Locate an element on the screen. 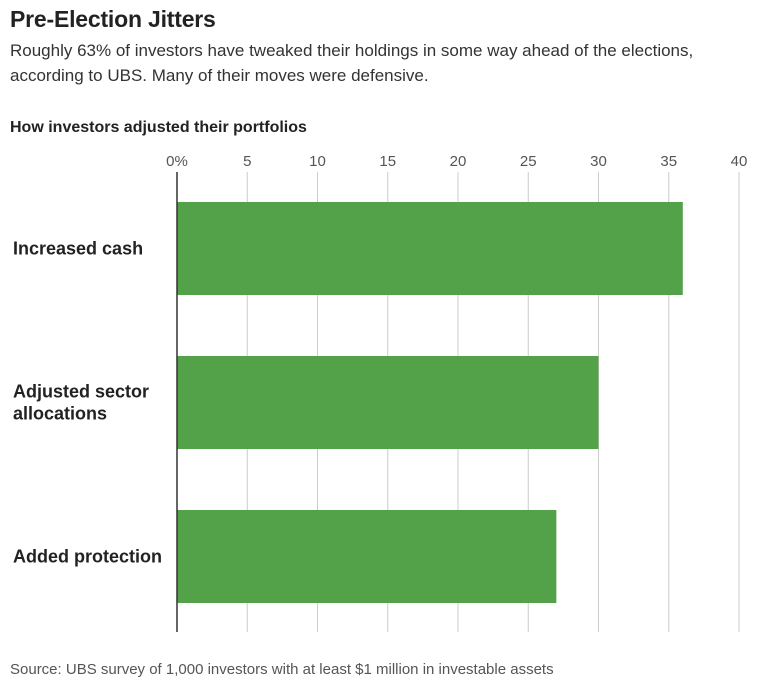  x-tick-label: 40 is located at coordinates (739, 161).